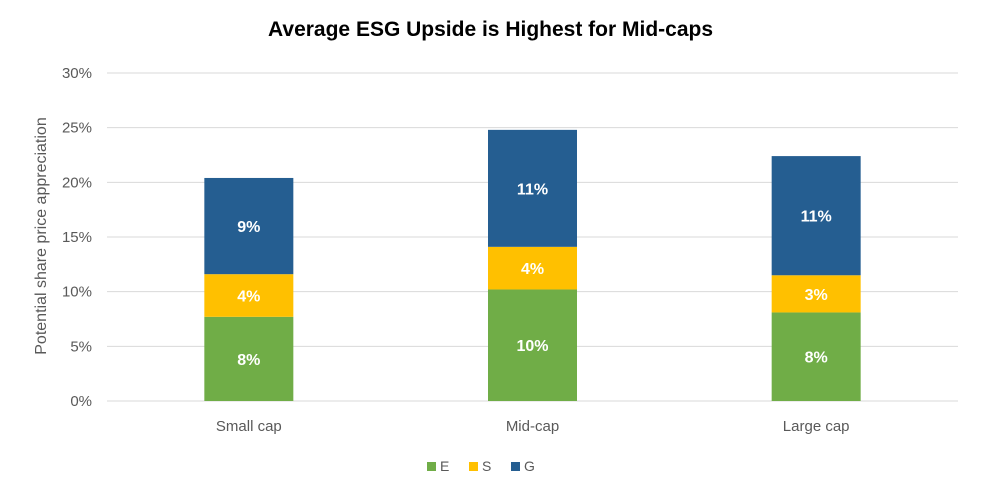  What do you see at coordinates (81, 401) in the screenshot?
I see `y-tick-label: 0%` at bounding box center [81, 401].